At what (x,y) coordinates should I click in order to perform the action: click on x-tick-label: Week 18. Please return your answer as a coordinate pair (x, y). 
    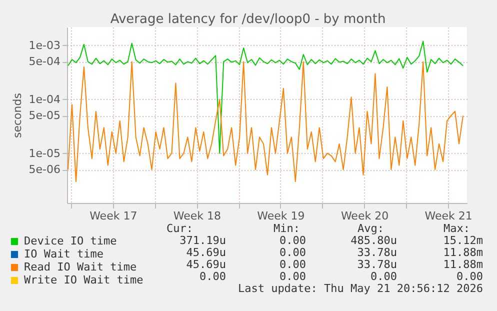
    Looking at the image, I should click on (197, 216).